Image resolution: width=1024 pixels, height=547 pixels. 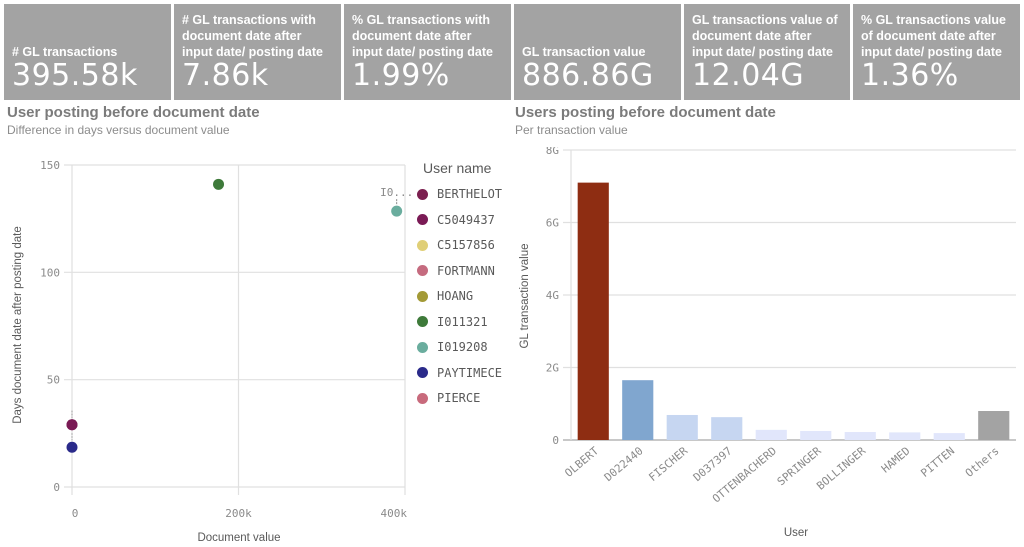 What do you see at coordinates (462, 321) in the screenshot?
I see `legend-label: I011321` at bounding box center [462, 321].